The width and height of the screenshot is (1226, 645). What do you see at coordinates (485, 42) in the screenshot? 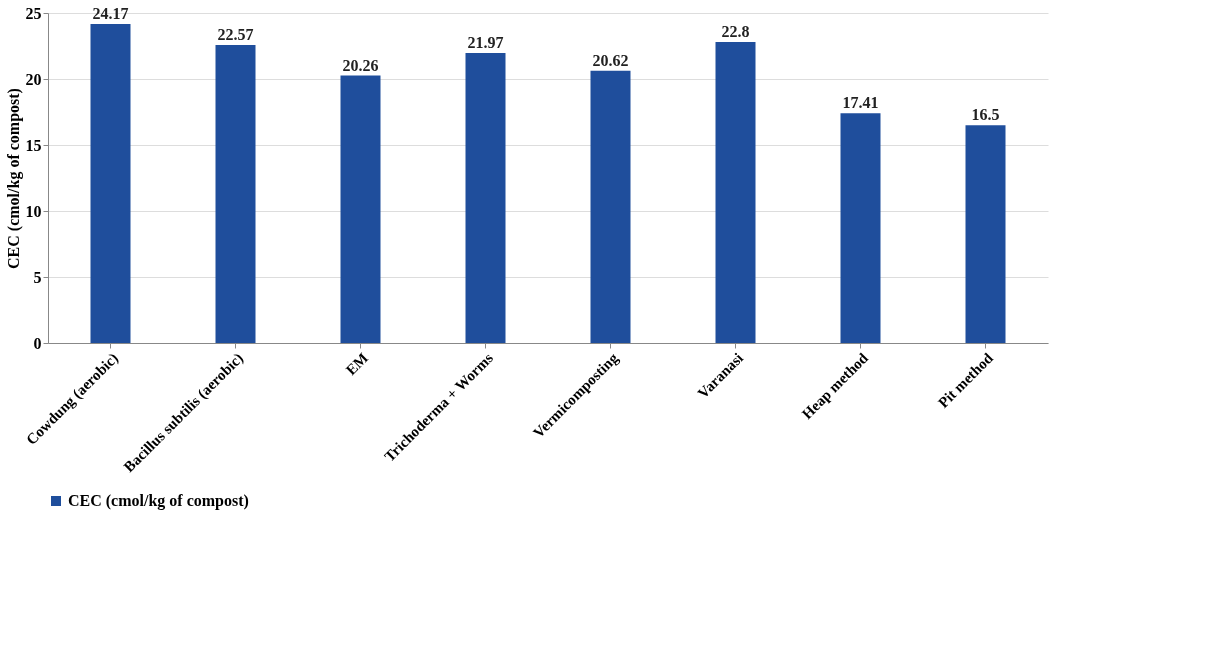
I see `data-label: 21.97` at bounding box center [485, 42].